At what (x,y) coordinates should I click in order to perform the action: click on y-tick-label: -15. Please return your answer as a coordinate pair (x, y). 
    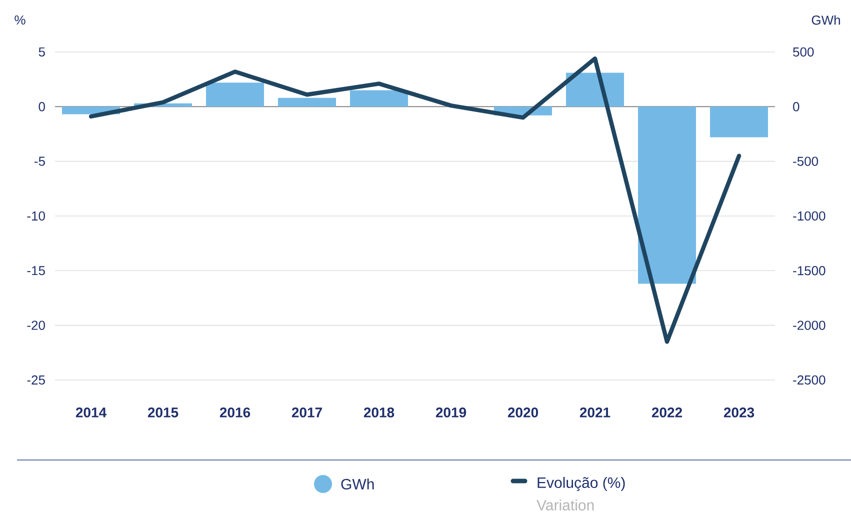
    Looking at the image, I should click on (36, 271).